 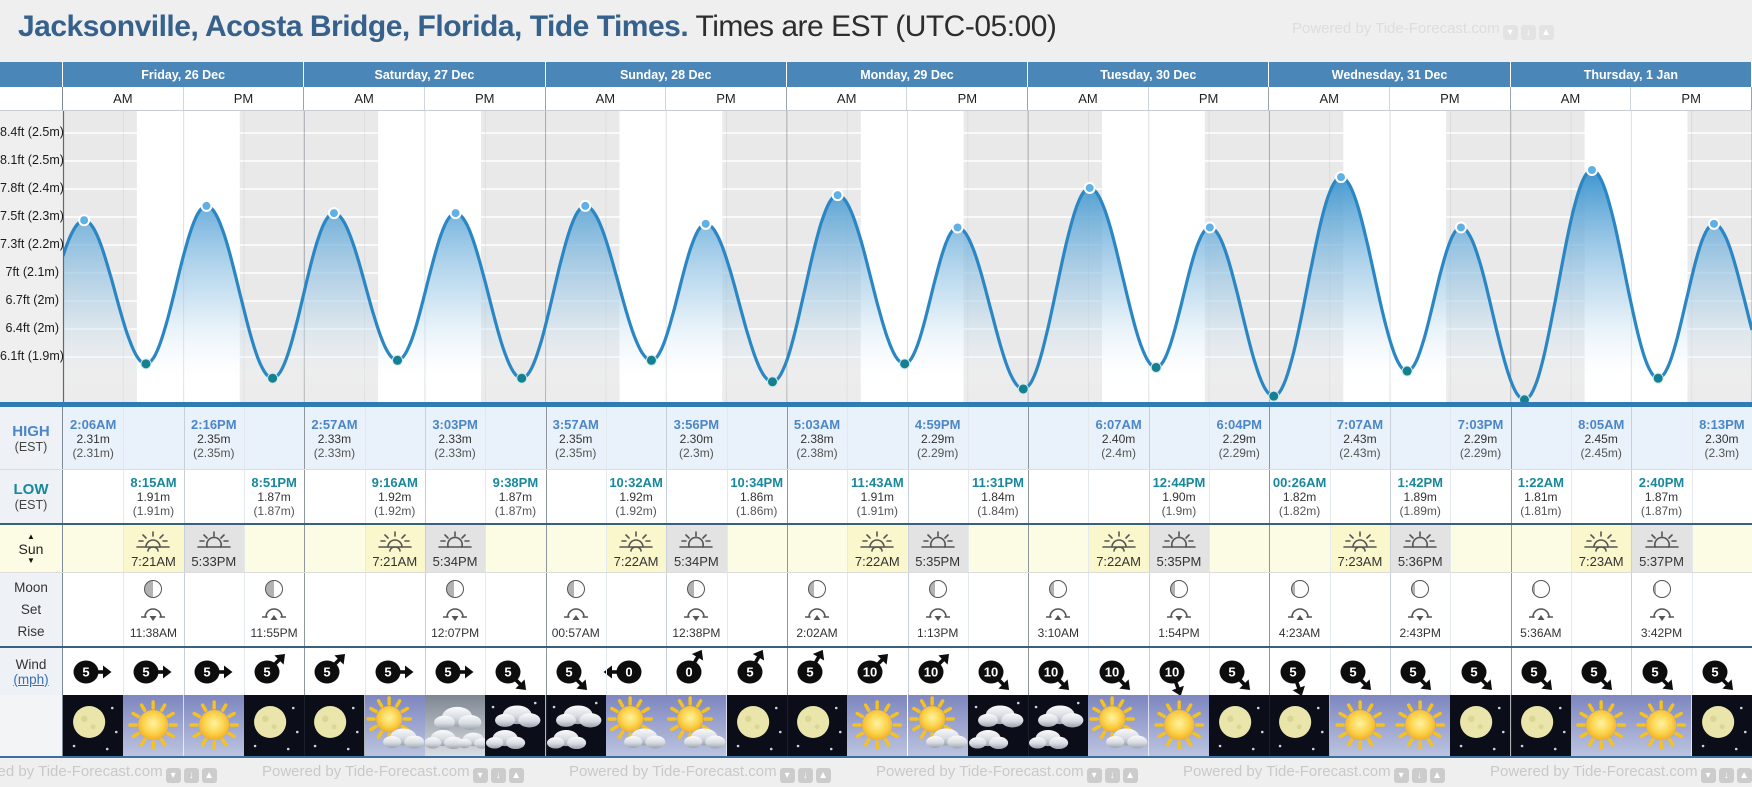 I want to click on sunrise-arrow-icon: ▲, so click(x=31, y=536).